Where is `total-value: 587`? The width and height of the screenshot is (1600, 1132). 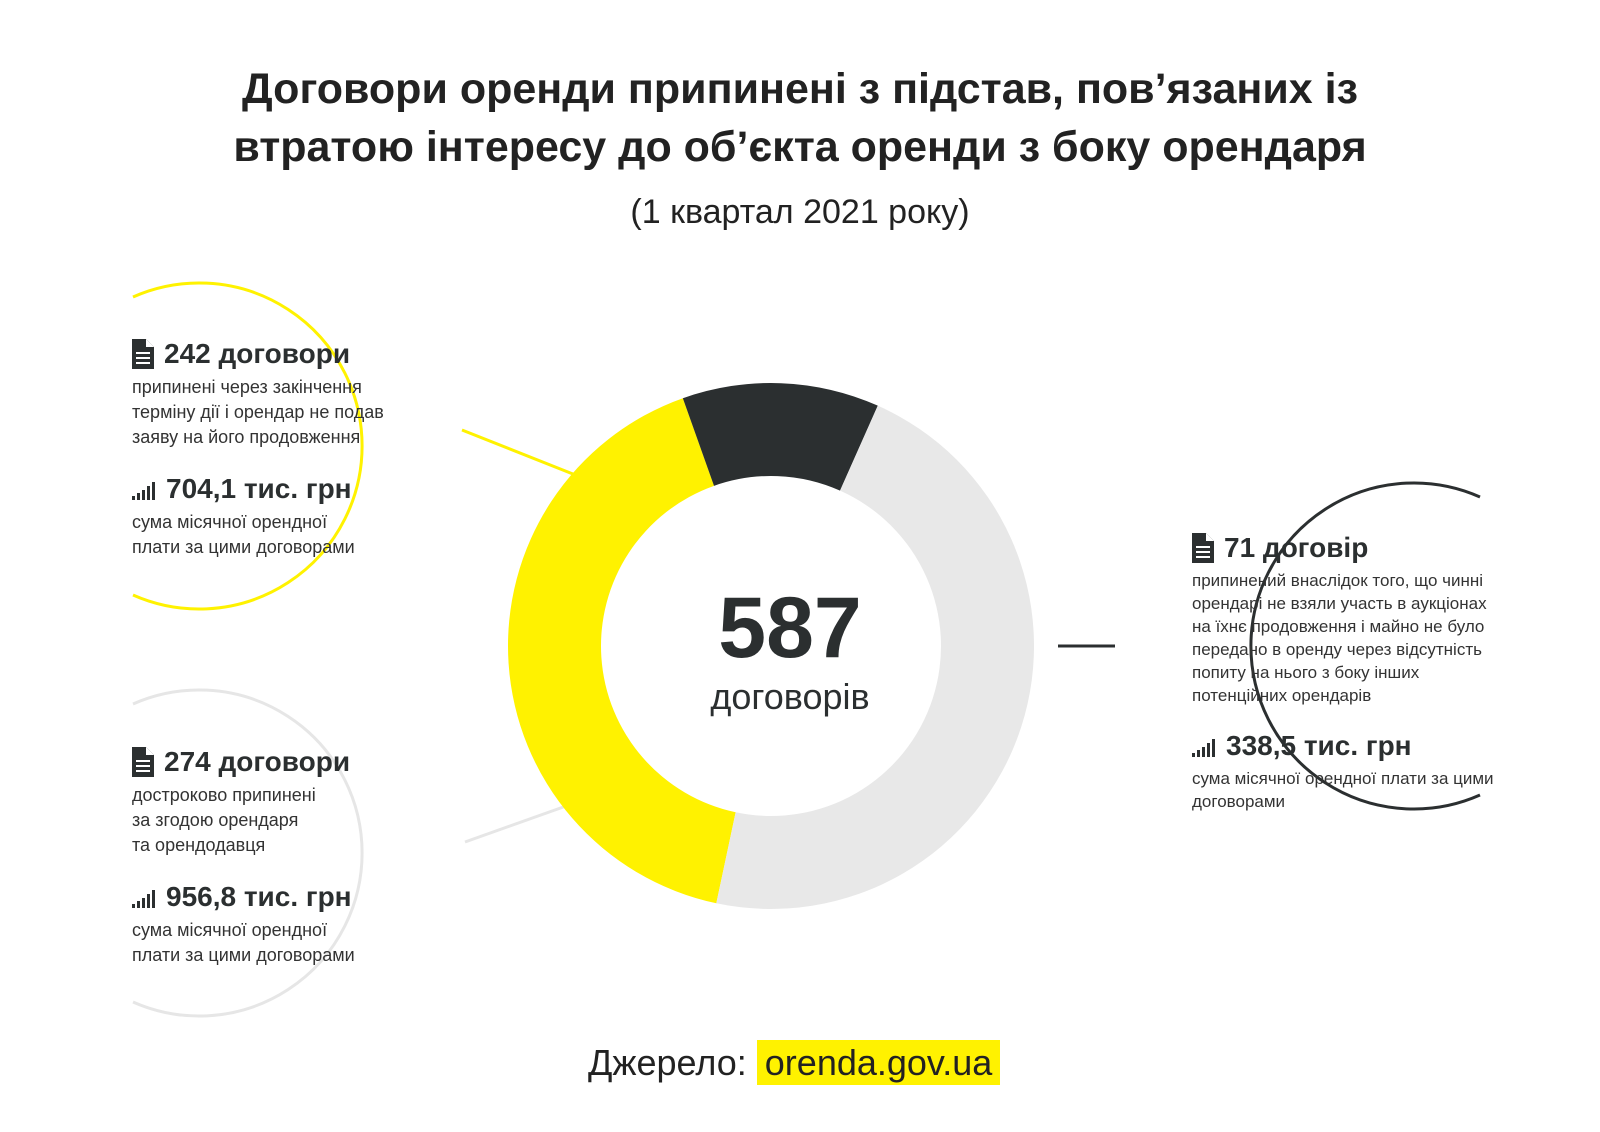
total-value: 587 is located at coordinates (790, 628).